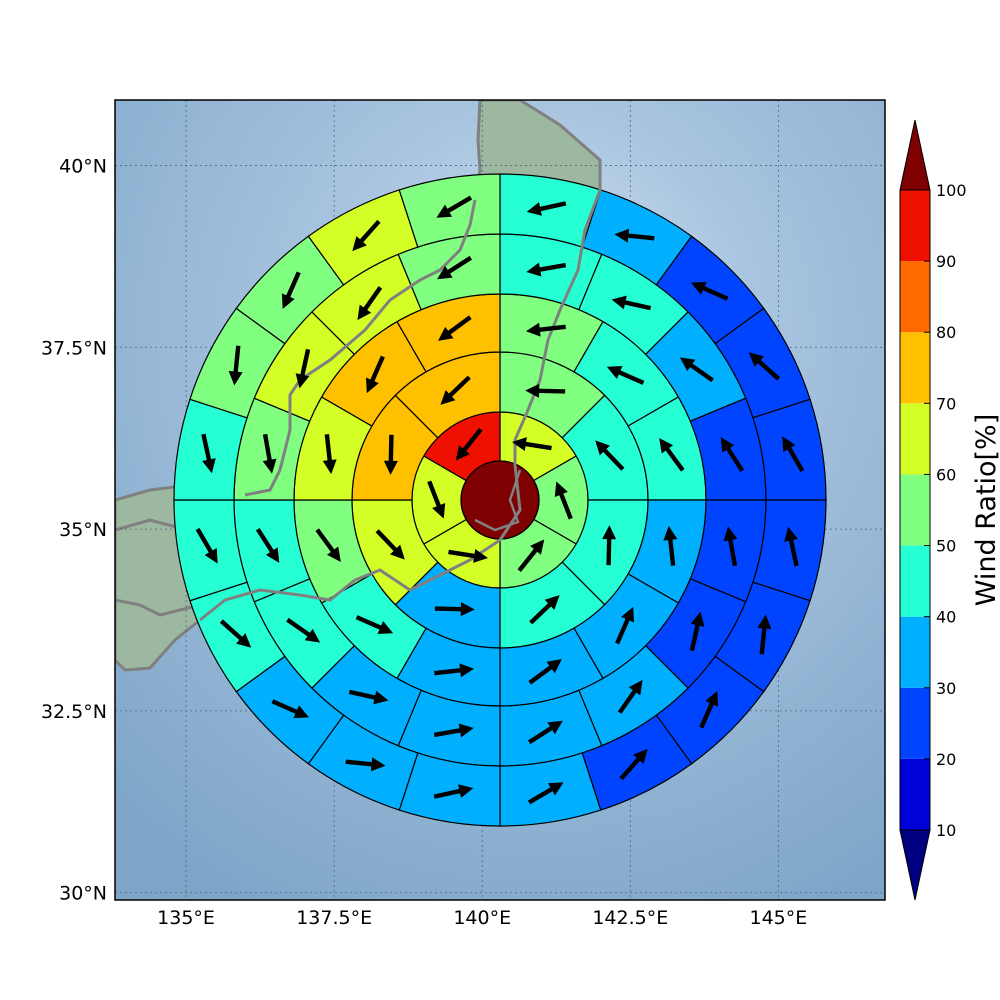 Image resolution: width=1000 pixels, height=1000 pixels. What do you see at coordinates (83, 166) in the screenshot?
I see `latitude-tick-label: 40°N` at bounding box center [83, 166].